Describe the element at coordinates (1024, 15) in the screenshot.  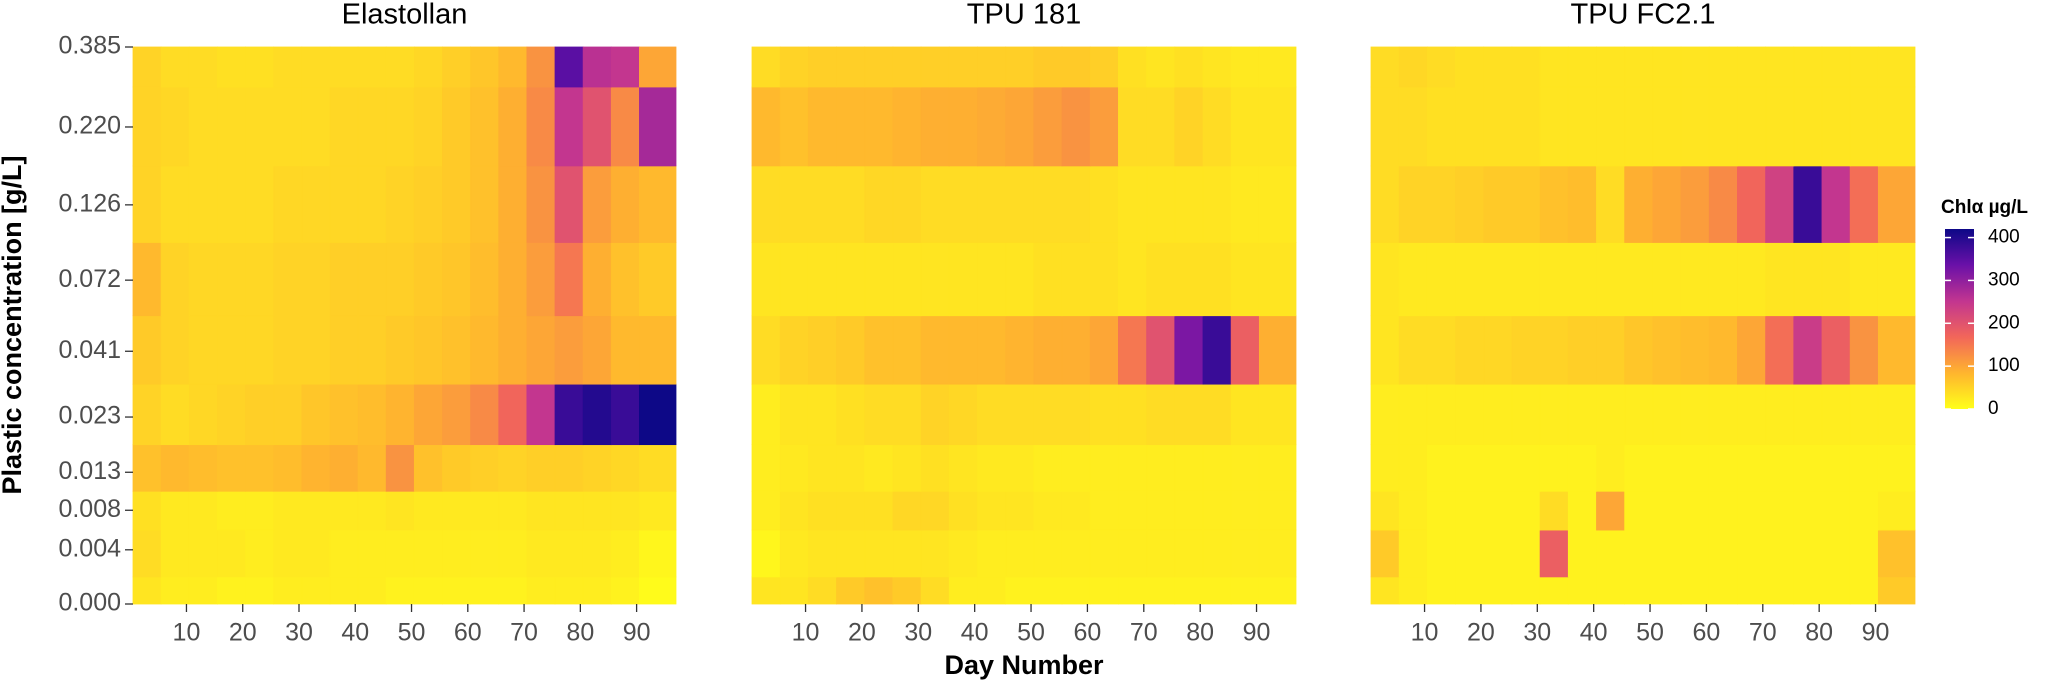
I see `panel-title: TPU 181` at that location.